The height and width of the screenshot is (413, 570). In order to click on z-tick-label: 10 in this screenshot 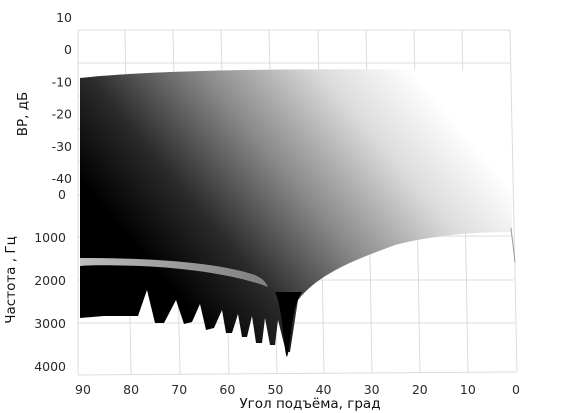, I will do `click(64, 17)`.